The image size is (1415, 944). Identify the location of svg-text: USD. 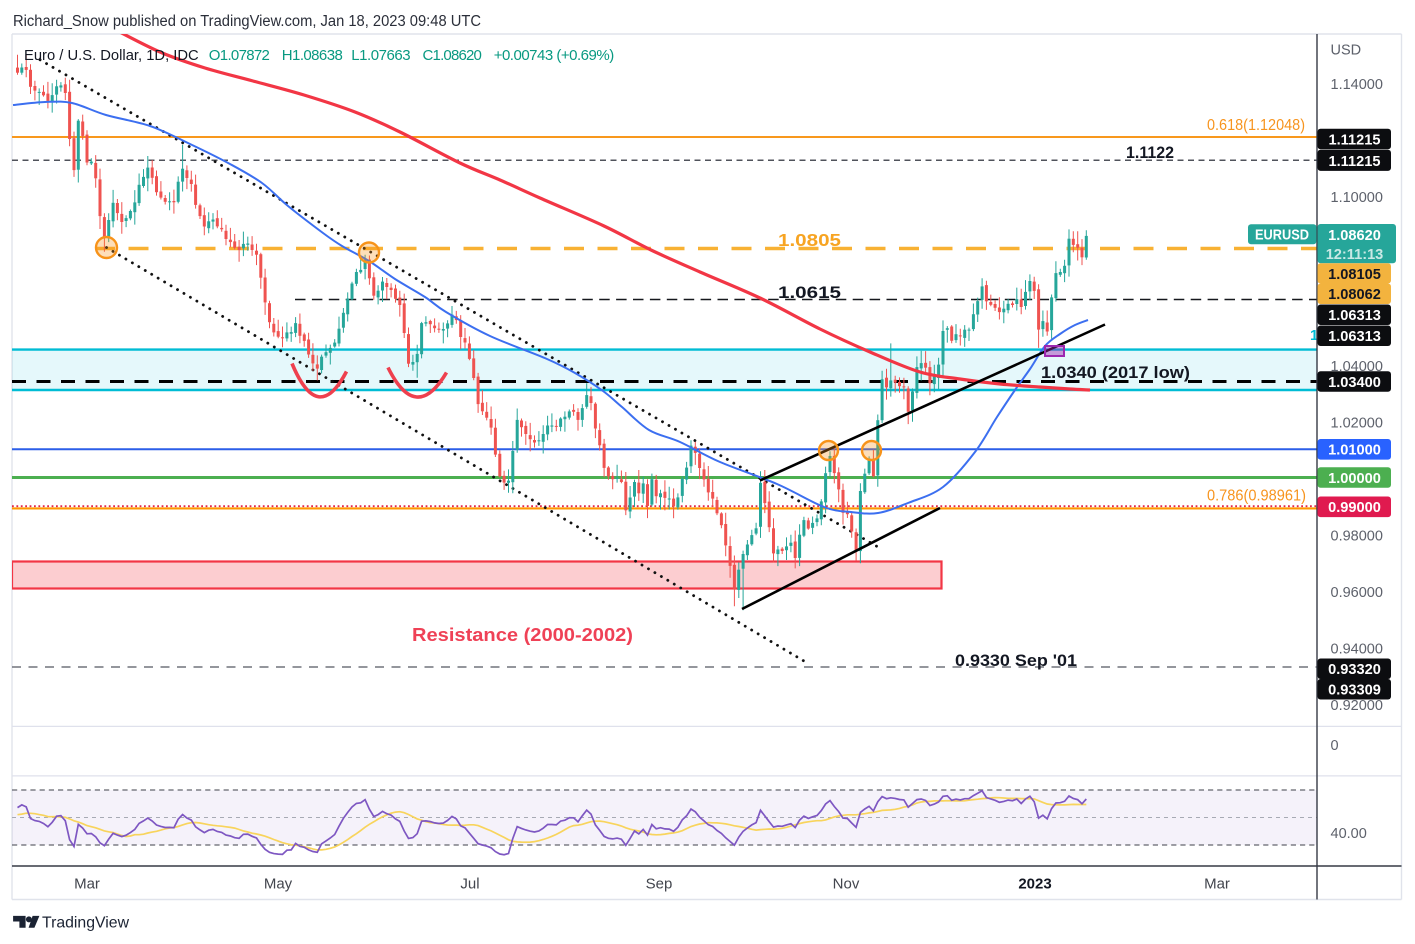
(1346, 50).